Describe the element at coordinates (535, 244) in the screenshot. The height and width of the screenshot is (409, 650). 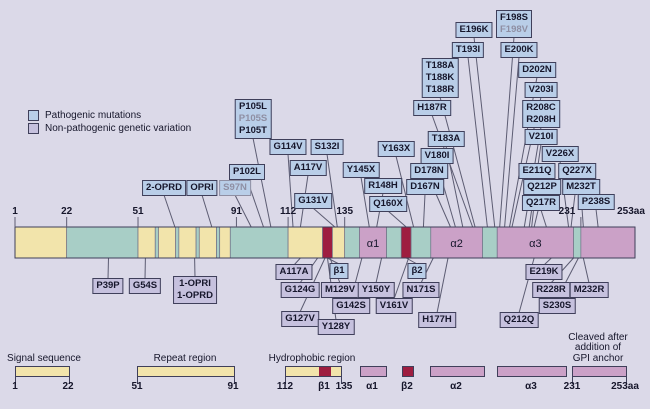
I see `band-region-label-α3: α3` at that location.